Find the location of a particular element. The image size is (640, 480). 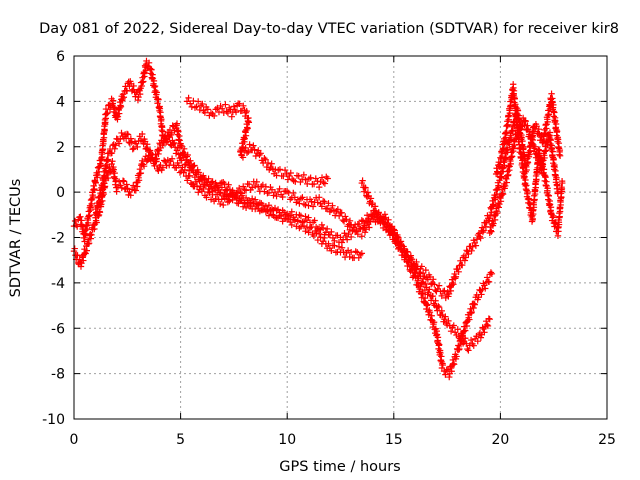

y-tick-labels: -10 -8 -6 -4 -2 0 2 4 6 is located at coordinates (53, 238).